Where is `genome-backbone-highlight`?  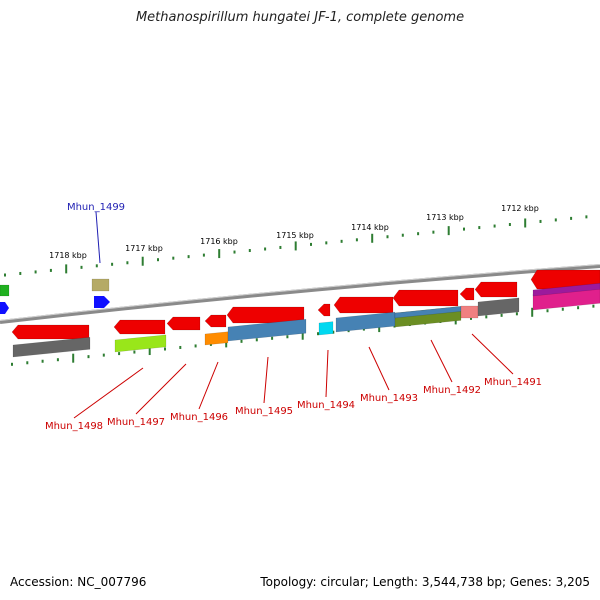 genome-backbone-highlight is located at coordinates (300, 292).